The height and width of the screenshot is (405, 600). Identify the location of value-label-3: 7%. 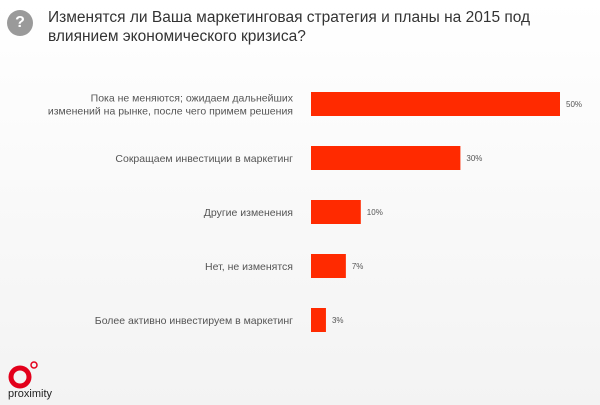
(358, 266).